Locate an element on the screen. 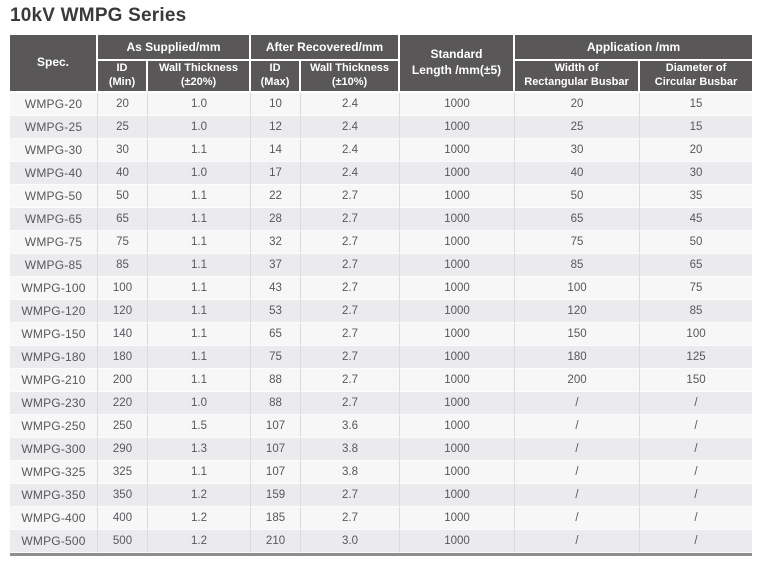 The image size is (762, 567). cell-id-min: 250 is located at coordinates (123, 426).